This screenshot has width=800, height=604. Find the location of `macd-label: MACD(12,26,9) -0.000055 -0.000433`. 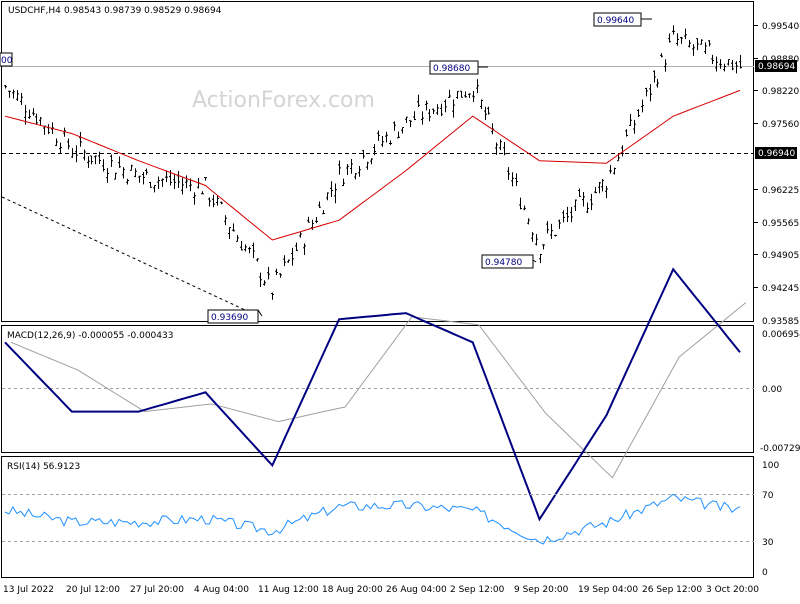

macd-label: MACD(12,26,9) -0.000055 -0.000433 is located at coordinates (90, 336).